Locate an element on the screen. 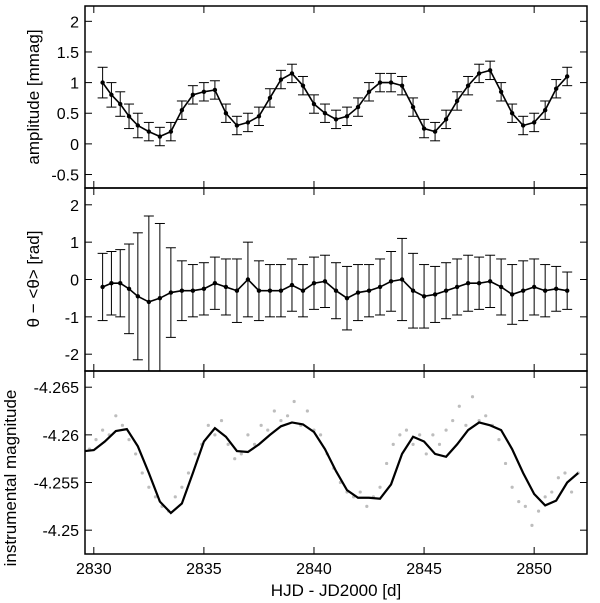  y-tick-label: 1 is located at coordinates (74, 243).